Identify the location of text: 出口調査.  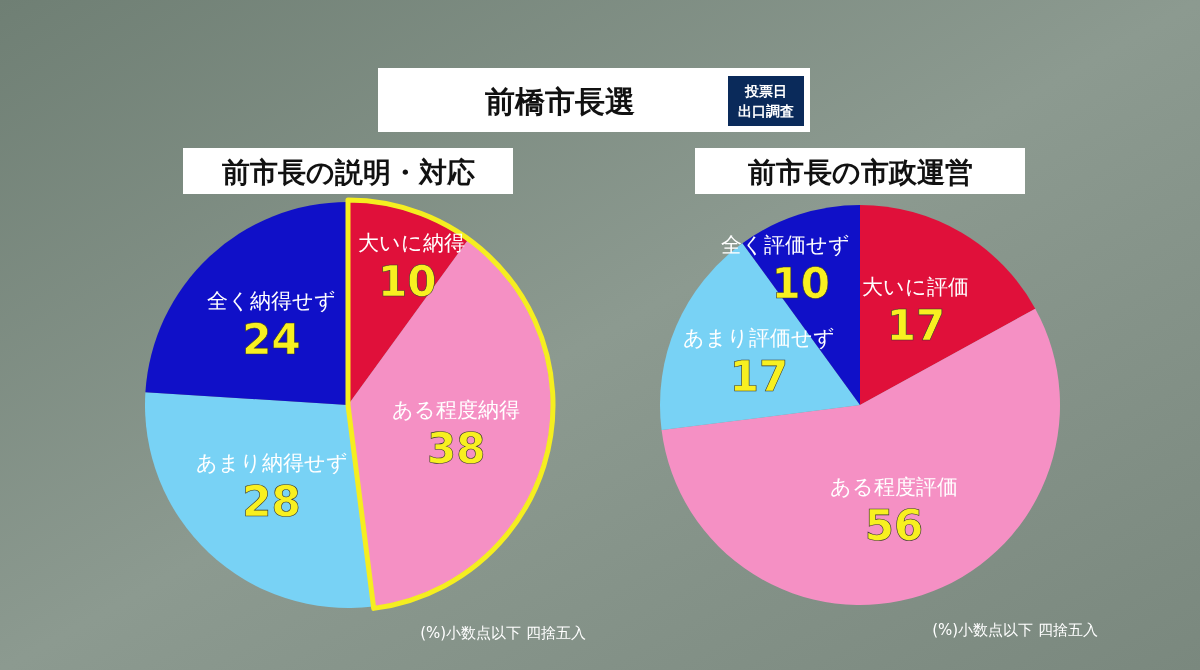
(766, 111).